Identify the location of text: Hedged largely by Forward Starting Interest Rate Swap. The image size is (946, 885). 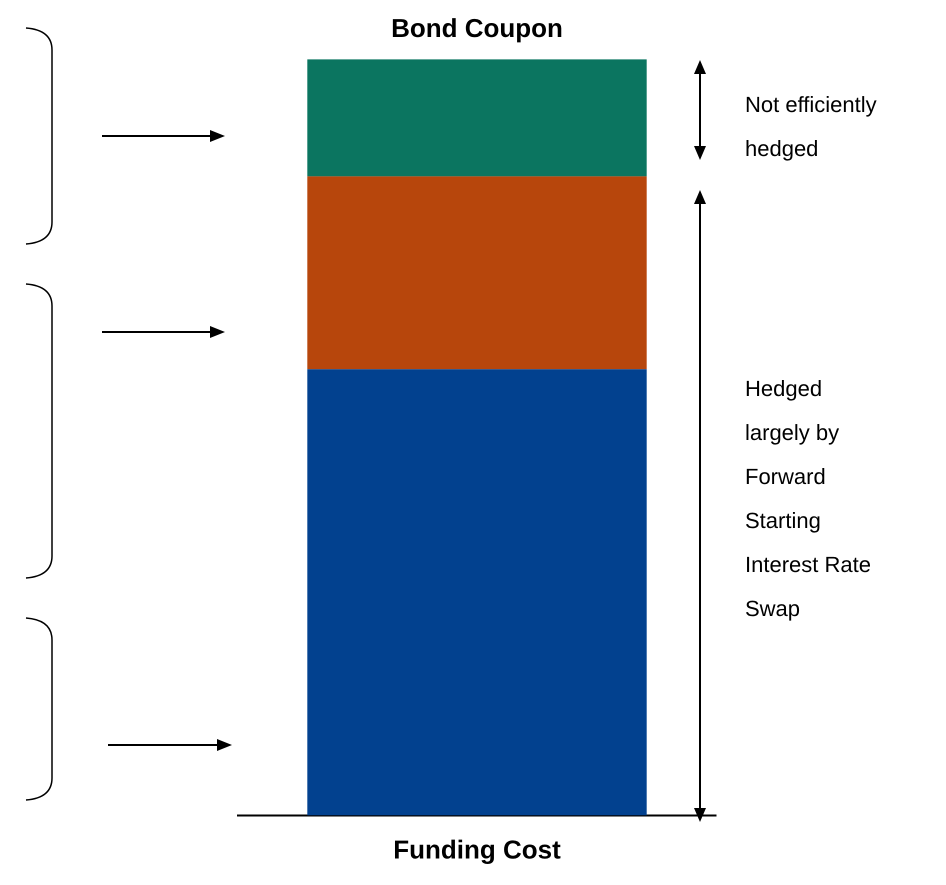
(808, 499).